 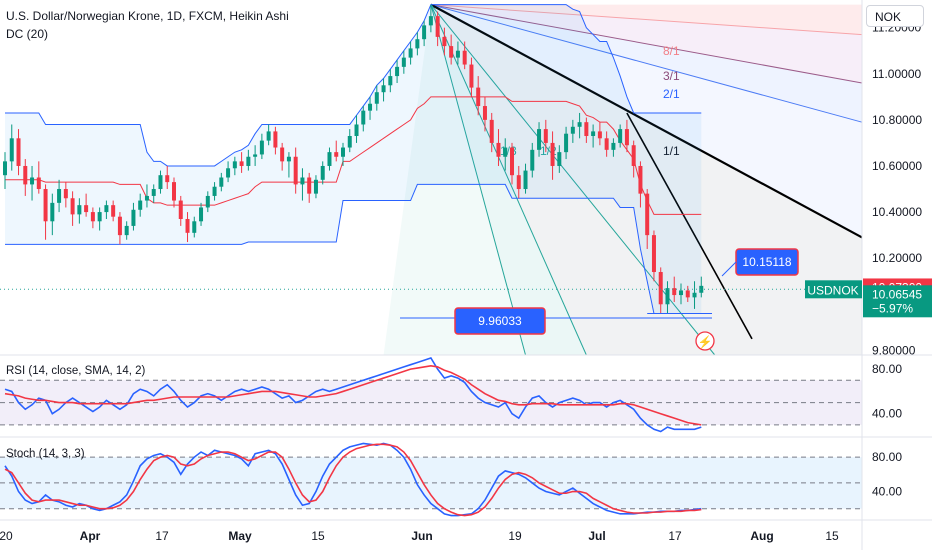 I want to click on indicator-legend-rsi: RSI (14, close, SMA, 14, 2), so click(x=76, y=371).